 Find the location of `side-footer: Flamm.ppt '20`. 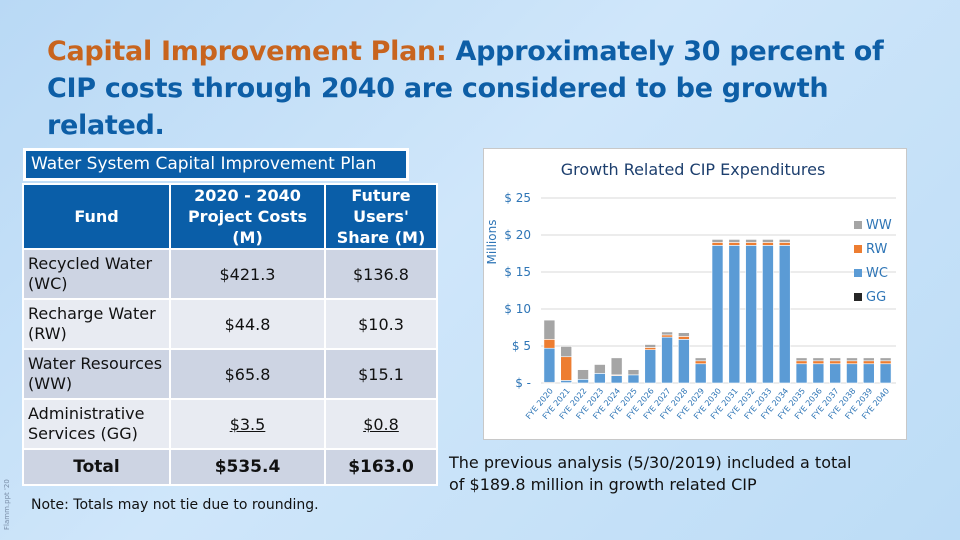

side-footer: Flamm.ppt '20 is located at coordinates (7, 504).